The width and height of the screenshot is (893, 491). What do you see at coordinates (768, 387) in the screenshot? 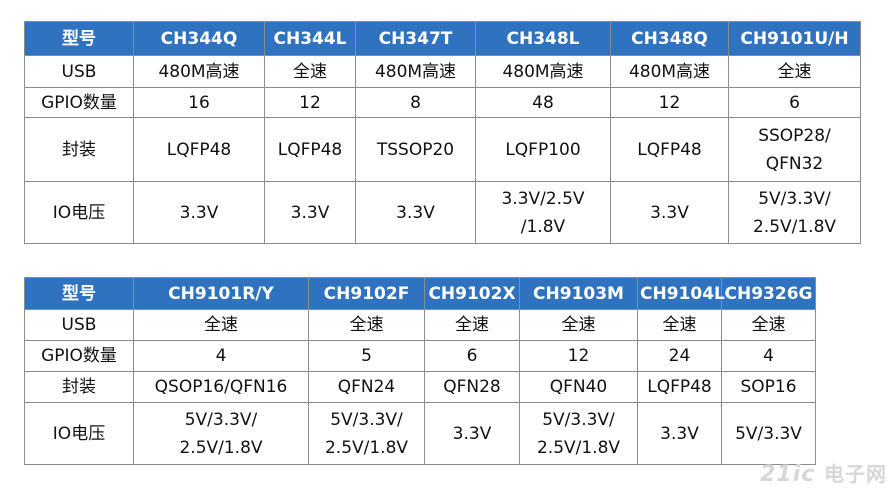
I see `table-cell: SOP16` at bounding box center [768, 387].